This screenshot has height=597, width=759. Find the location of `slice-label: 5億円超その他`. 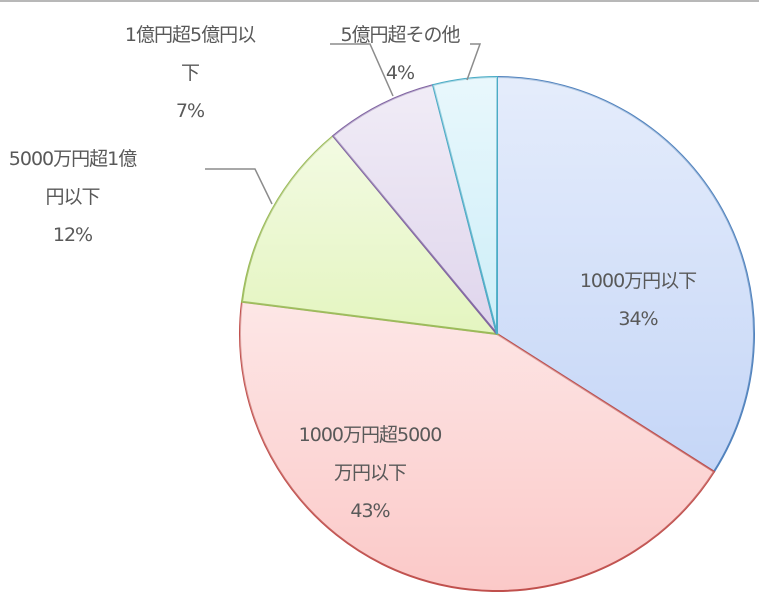

slice-label: 5億円超その他 is located at coordinates (400, 35).